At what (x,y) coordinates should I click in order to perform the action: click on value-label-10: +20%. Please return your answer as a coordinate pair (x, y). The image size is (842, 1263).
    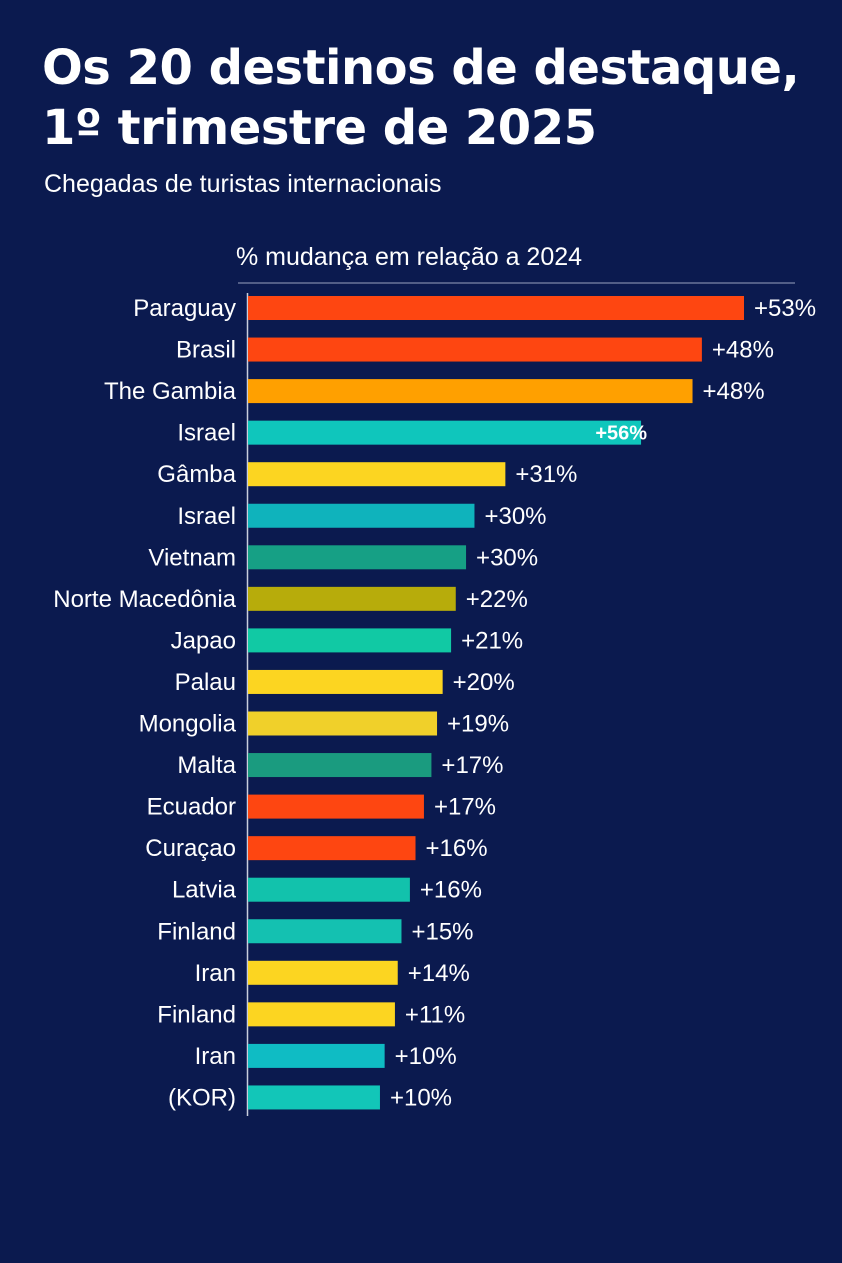
    Looking at the image, I should click on (484, 682).